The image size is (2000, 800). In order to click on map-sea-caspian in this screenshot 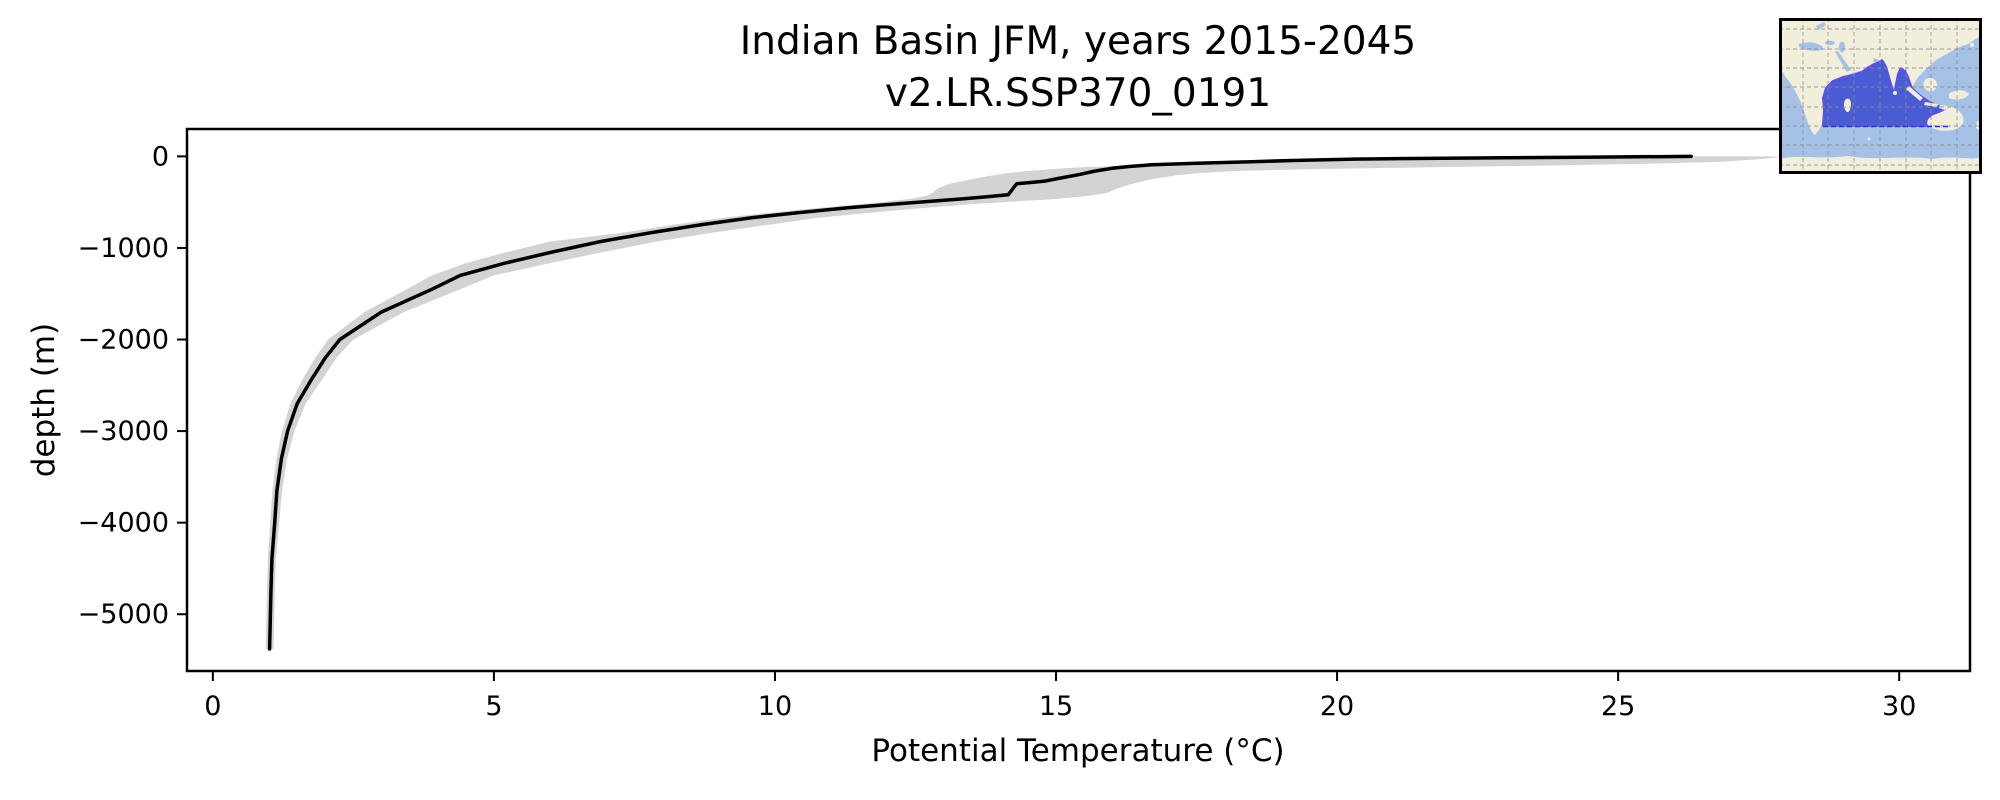, I will do `click(1842, 47)`.